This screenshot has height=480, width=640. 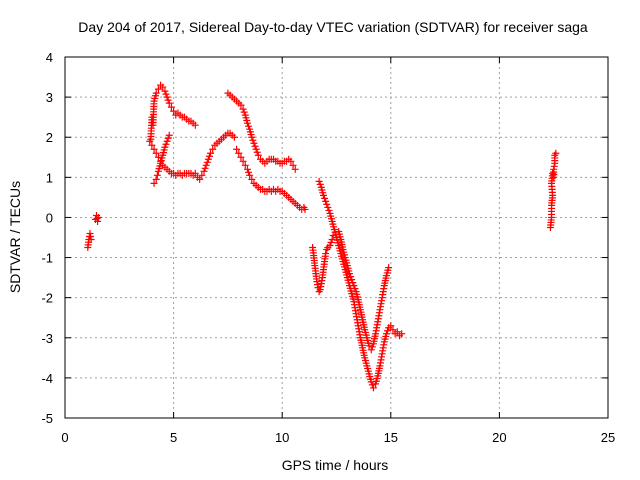 I want to click on y-tick-label: -3, so click(x=47, y=338).